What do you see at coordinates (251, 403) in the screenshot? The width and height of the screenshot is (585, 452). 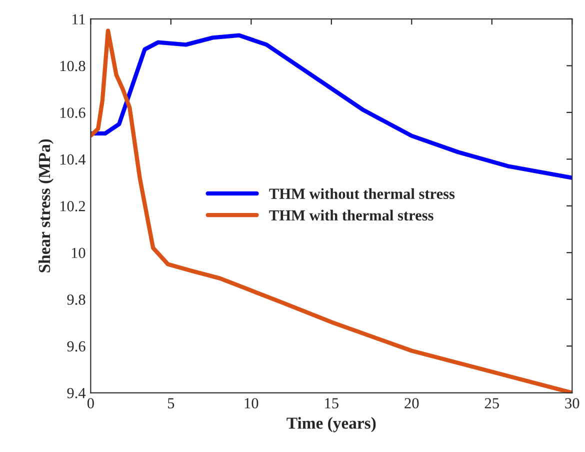 I see `x-tick-label: 10` at bounding box center [251, 403].